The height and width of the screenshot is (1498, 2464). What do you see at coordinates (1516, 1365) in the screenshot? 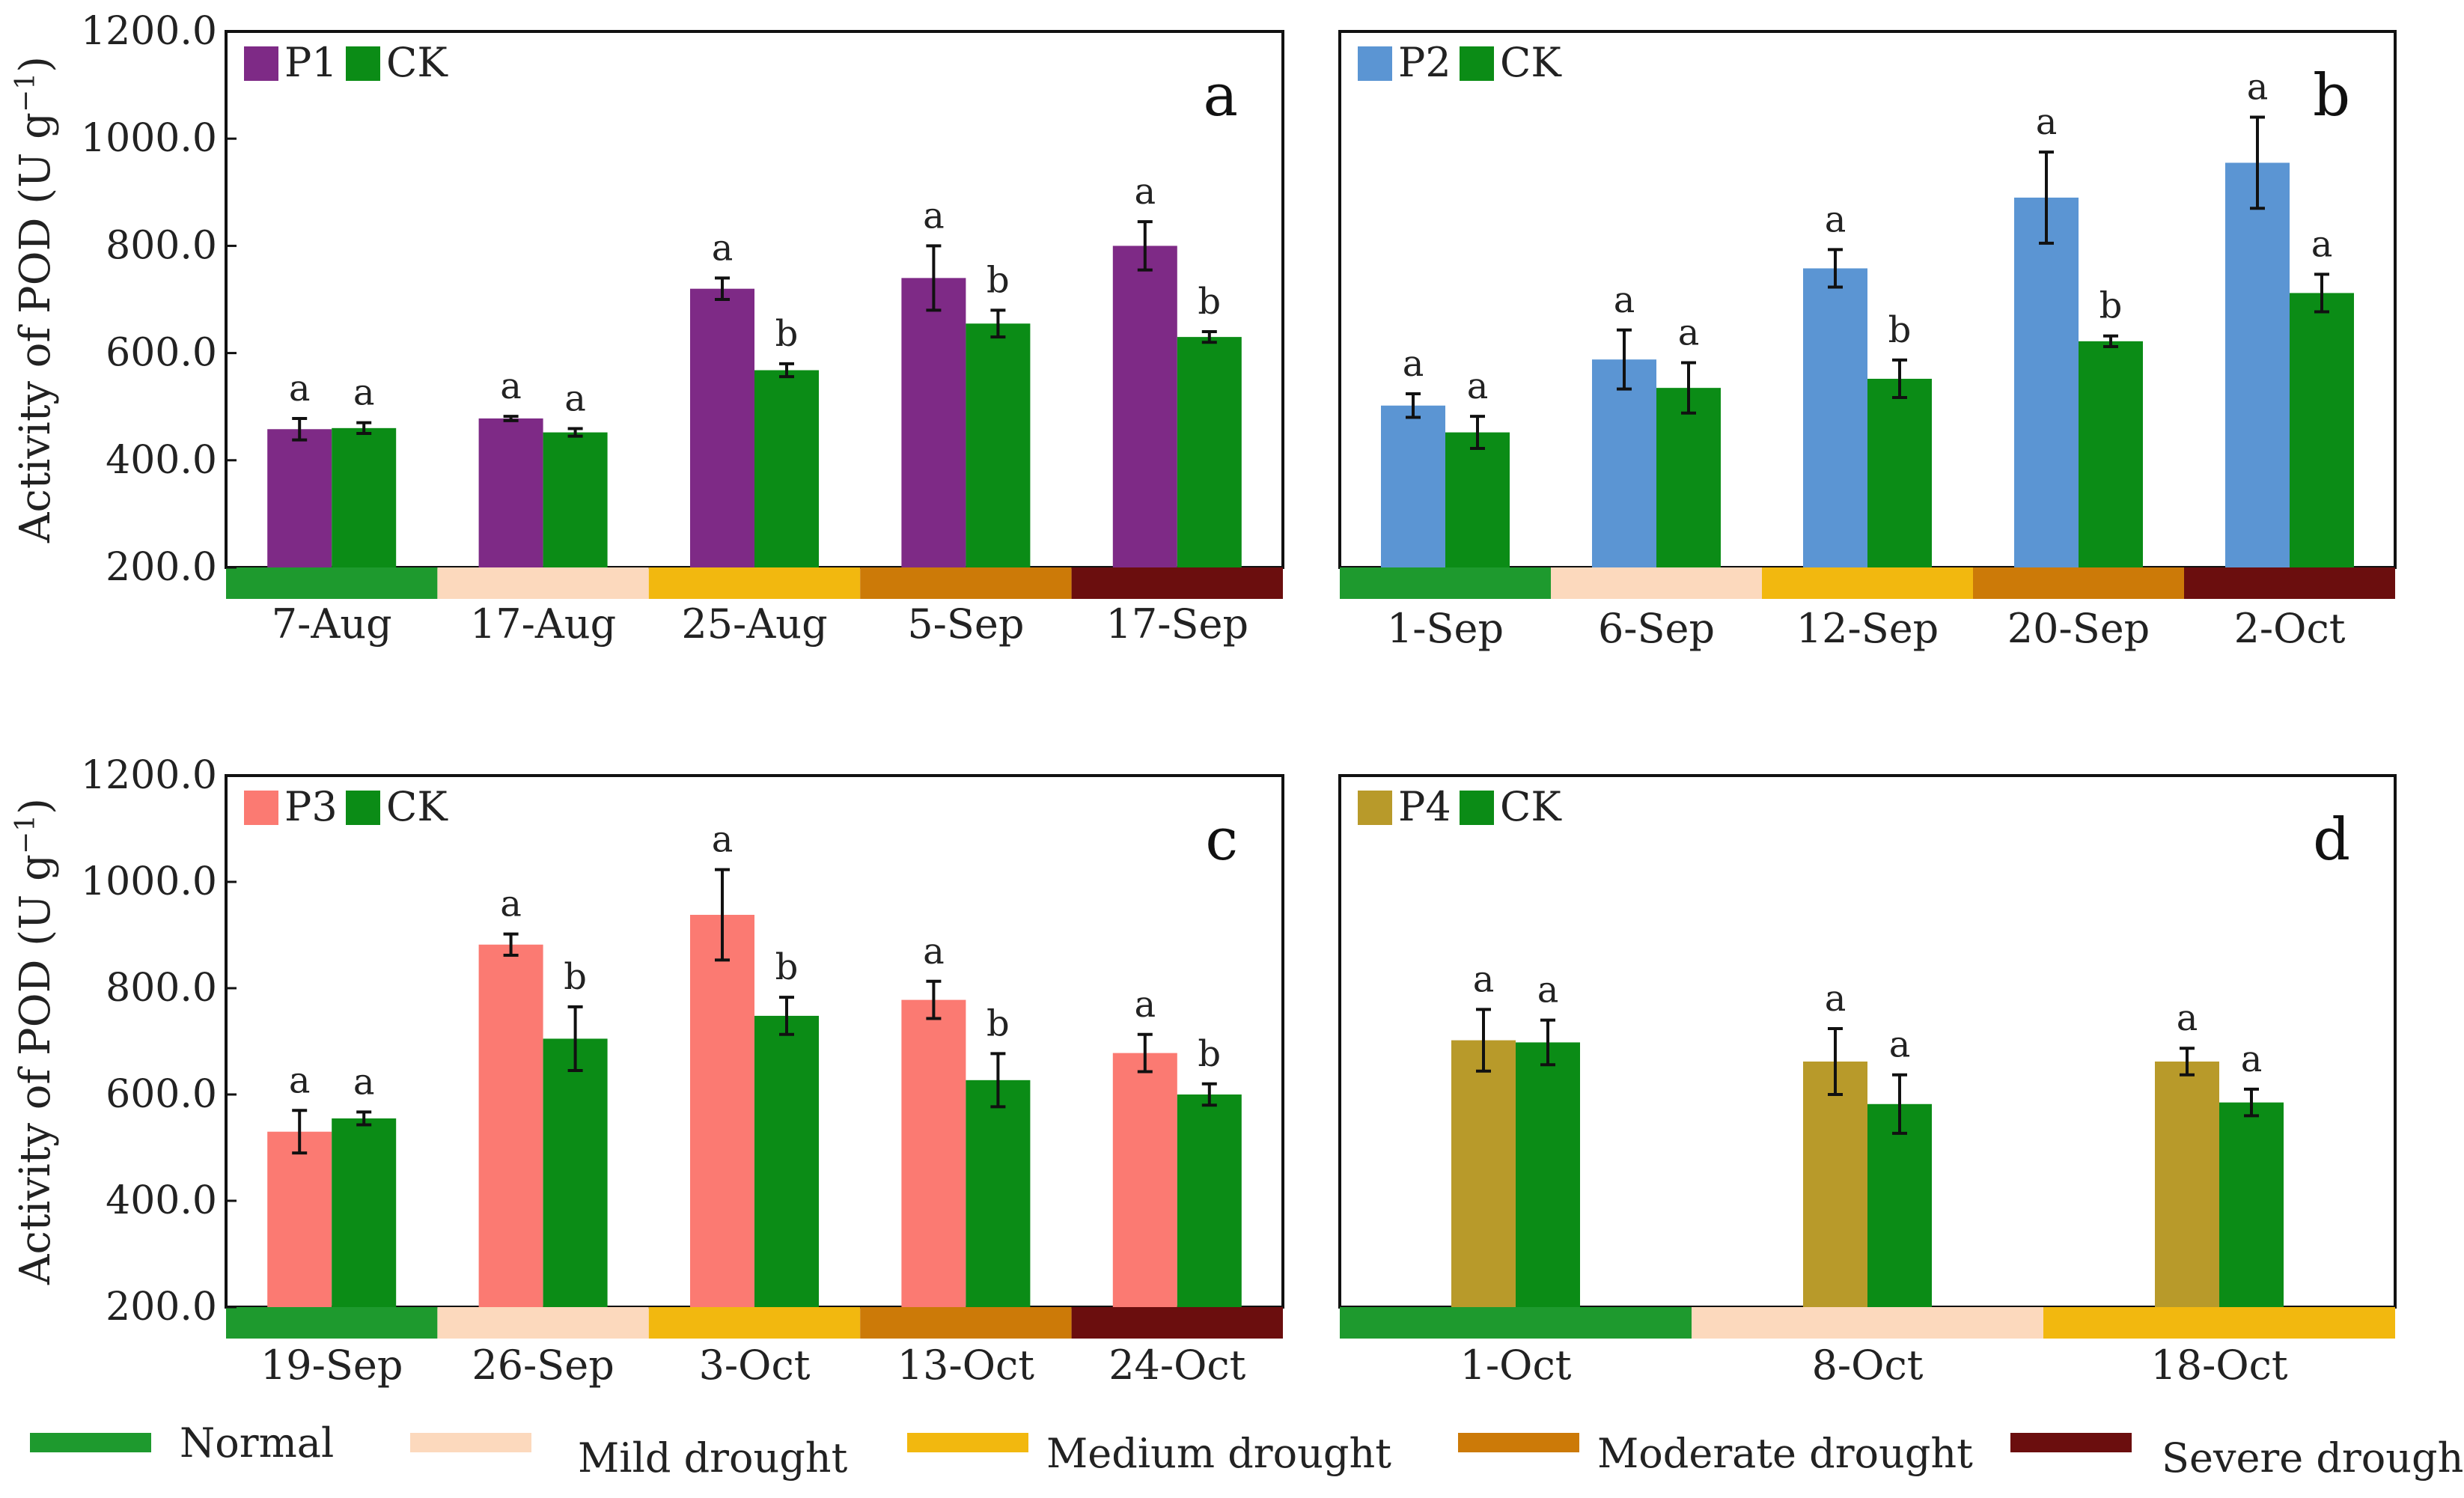
I see `category-label: 1-Oct` at bounding box center [1516, 1365].